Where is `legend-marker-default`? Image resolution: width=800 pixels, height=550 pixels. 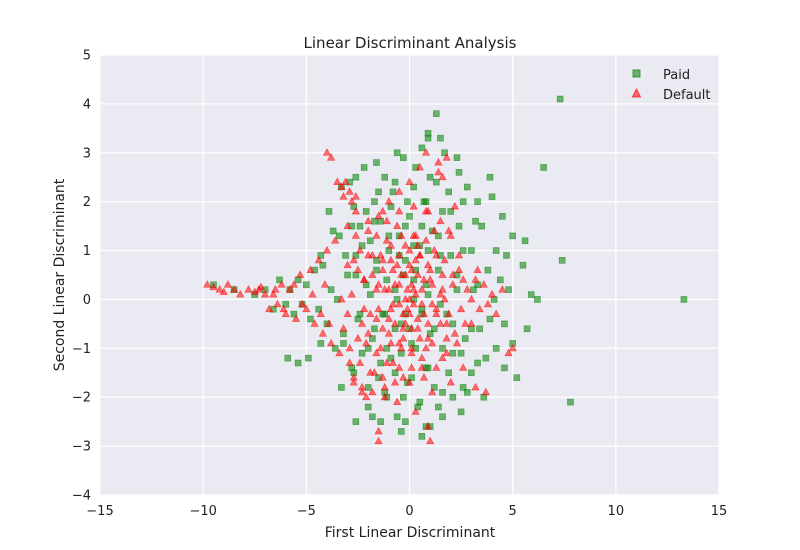 legend-marker-default is located at coordinates (636, 92).